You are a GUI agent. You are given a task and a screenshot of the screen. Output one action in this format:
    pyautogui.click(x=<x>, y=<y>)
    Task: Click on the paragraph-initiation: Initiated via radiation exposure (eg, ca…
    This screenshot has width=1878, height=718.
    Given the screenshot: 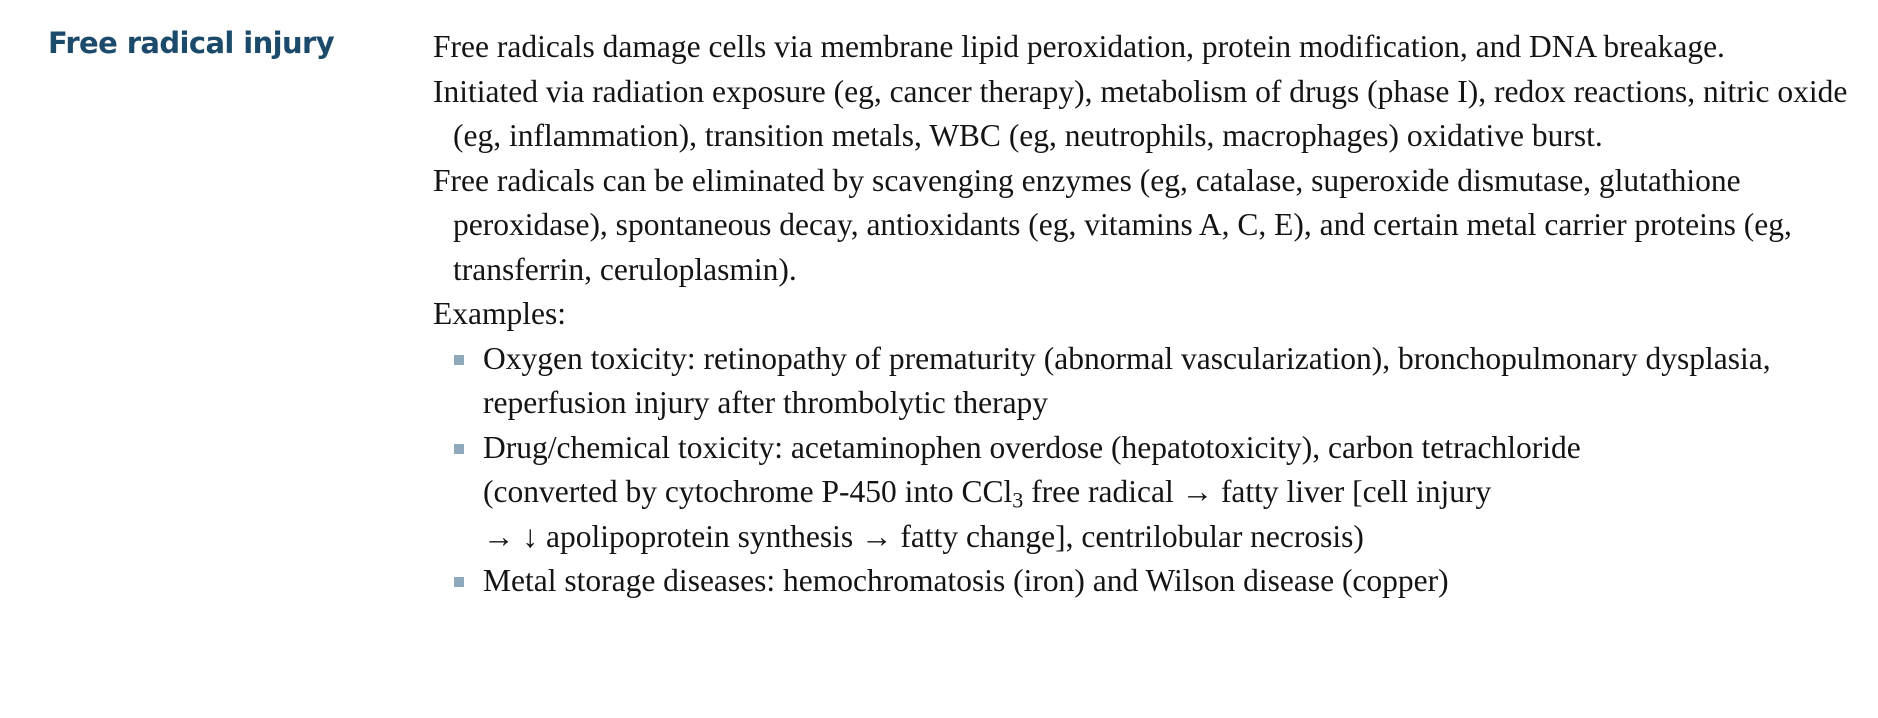 What is the action you would take?
    pyautogui.click(x=1140, y=113)
    